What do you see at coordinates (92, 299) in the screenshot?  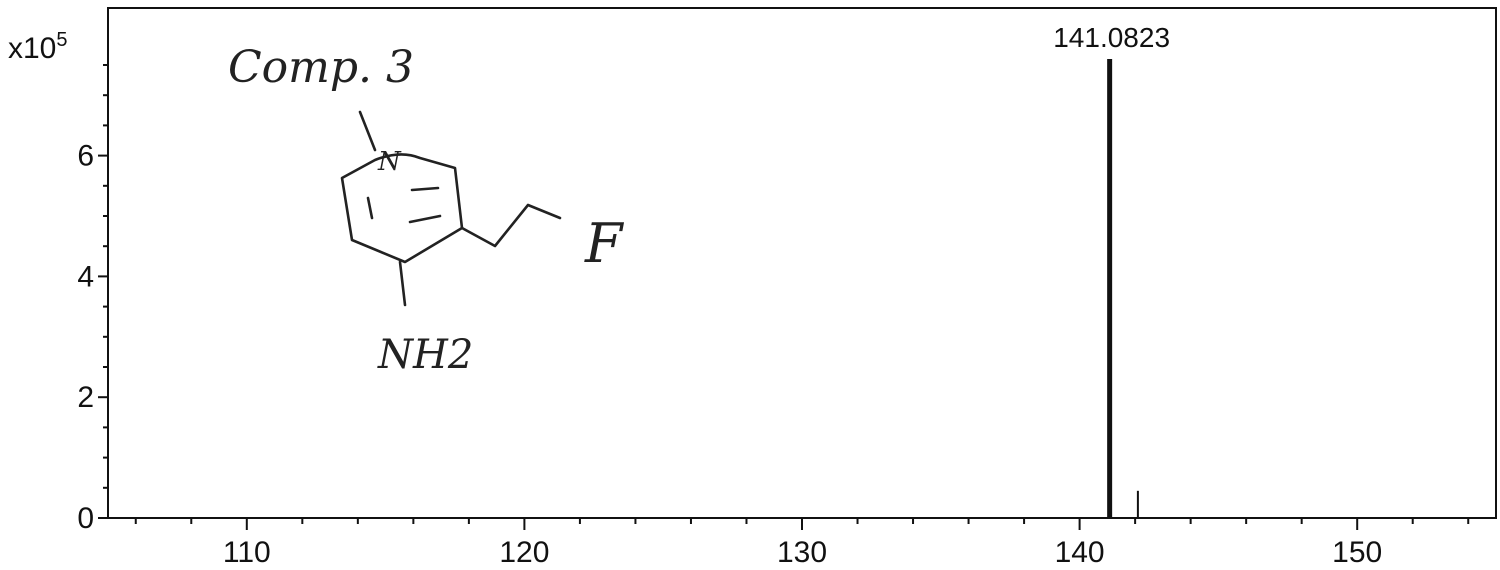 I see `y-axis: 0 2 4 6` at bounding box center [92, 299].